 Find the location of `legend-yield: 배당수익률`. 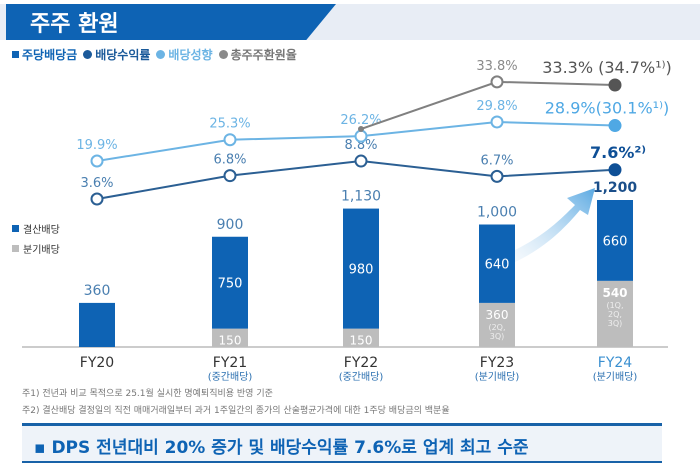

legend-yield: 배당수익률 is located at coordinates (116, 54).